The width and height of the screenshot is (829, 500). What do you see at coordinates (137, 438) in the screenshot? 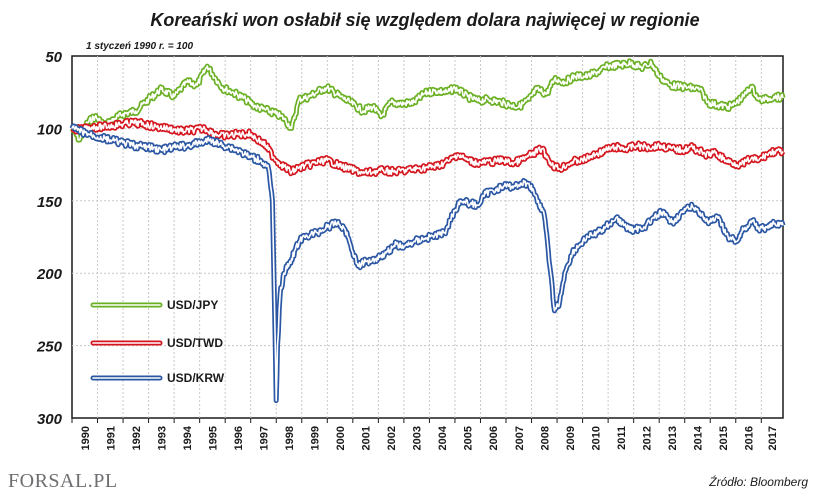
I see `x-tick-label: 1992` at bounding box center [137, 438].